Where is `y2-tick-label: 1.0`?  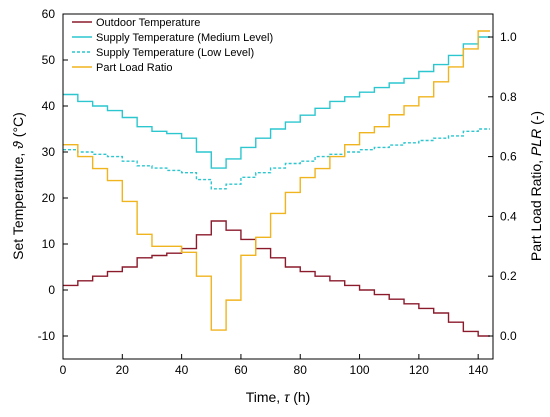 y2-tick-label: 1.0 is located at coordinates (508, 37).